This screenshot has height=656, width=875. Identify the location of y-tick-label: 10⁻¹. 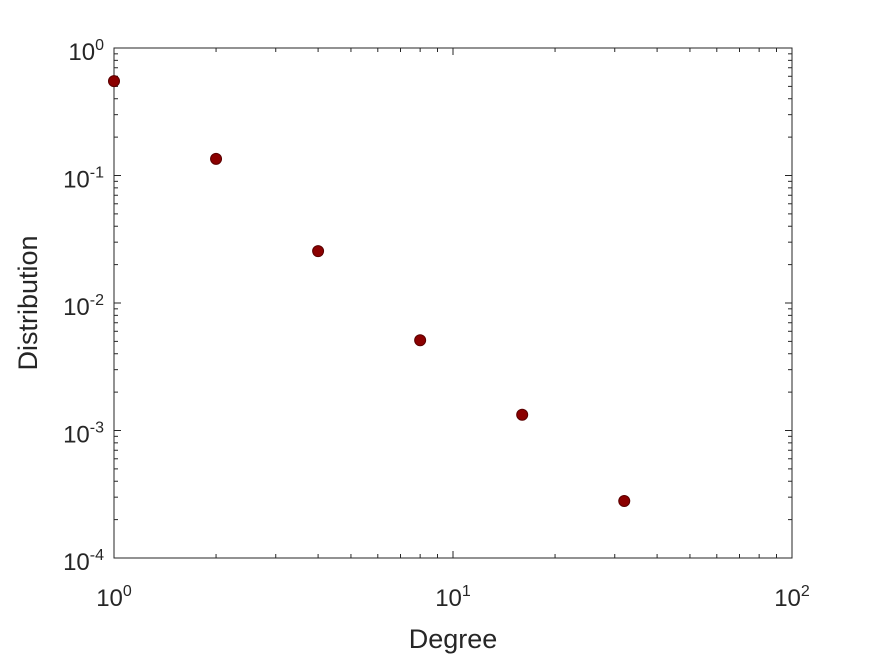
(83, 179).